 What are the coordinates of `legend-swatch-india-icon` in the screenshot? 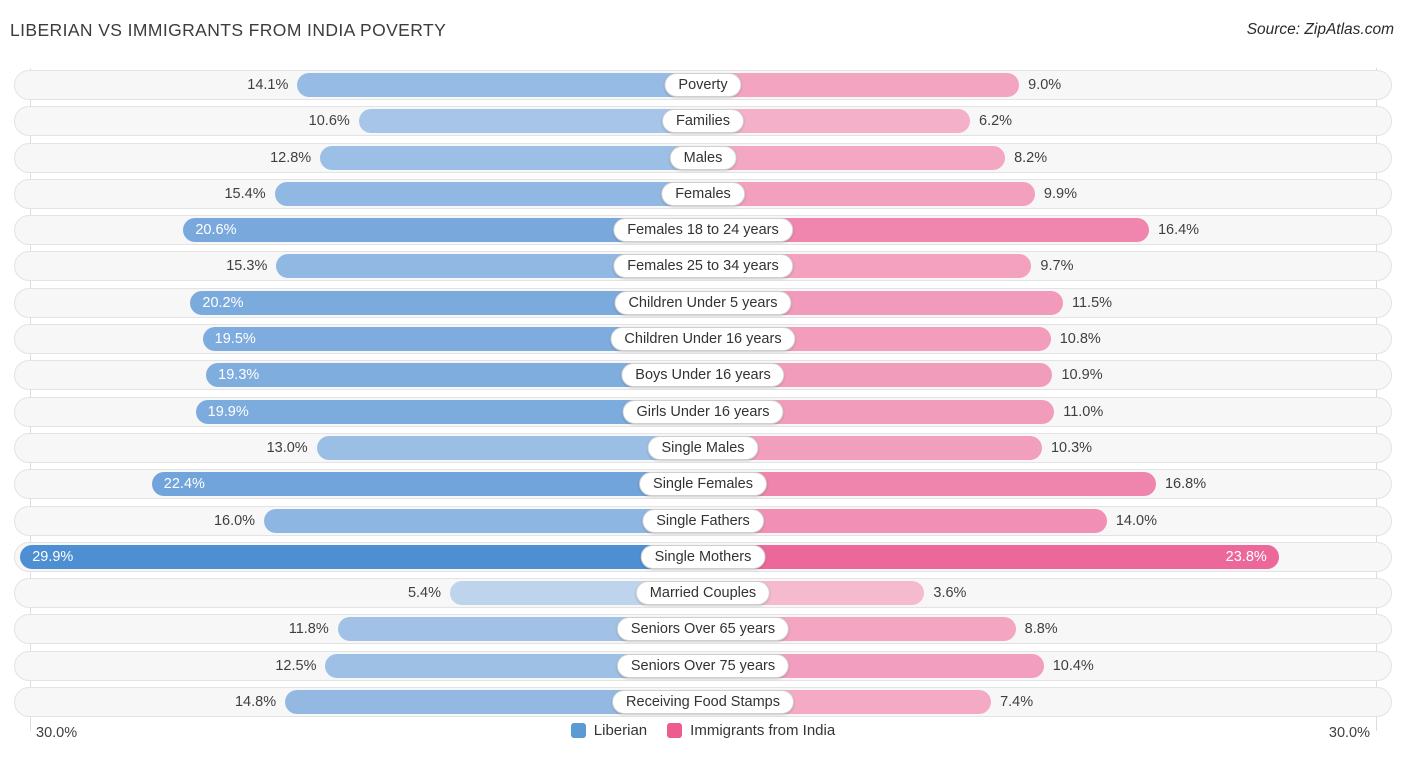 It's located at (675, 730).